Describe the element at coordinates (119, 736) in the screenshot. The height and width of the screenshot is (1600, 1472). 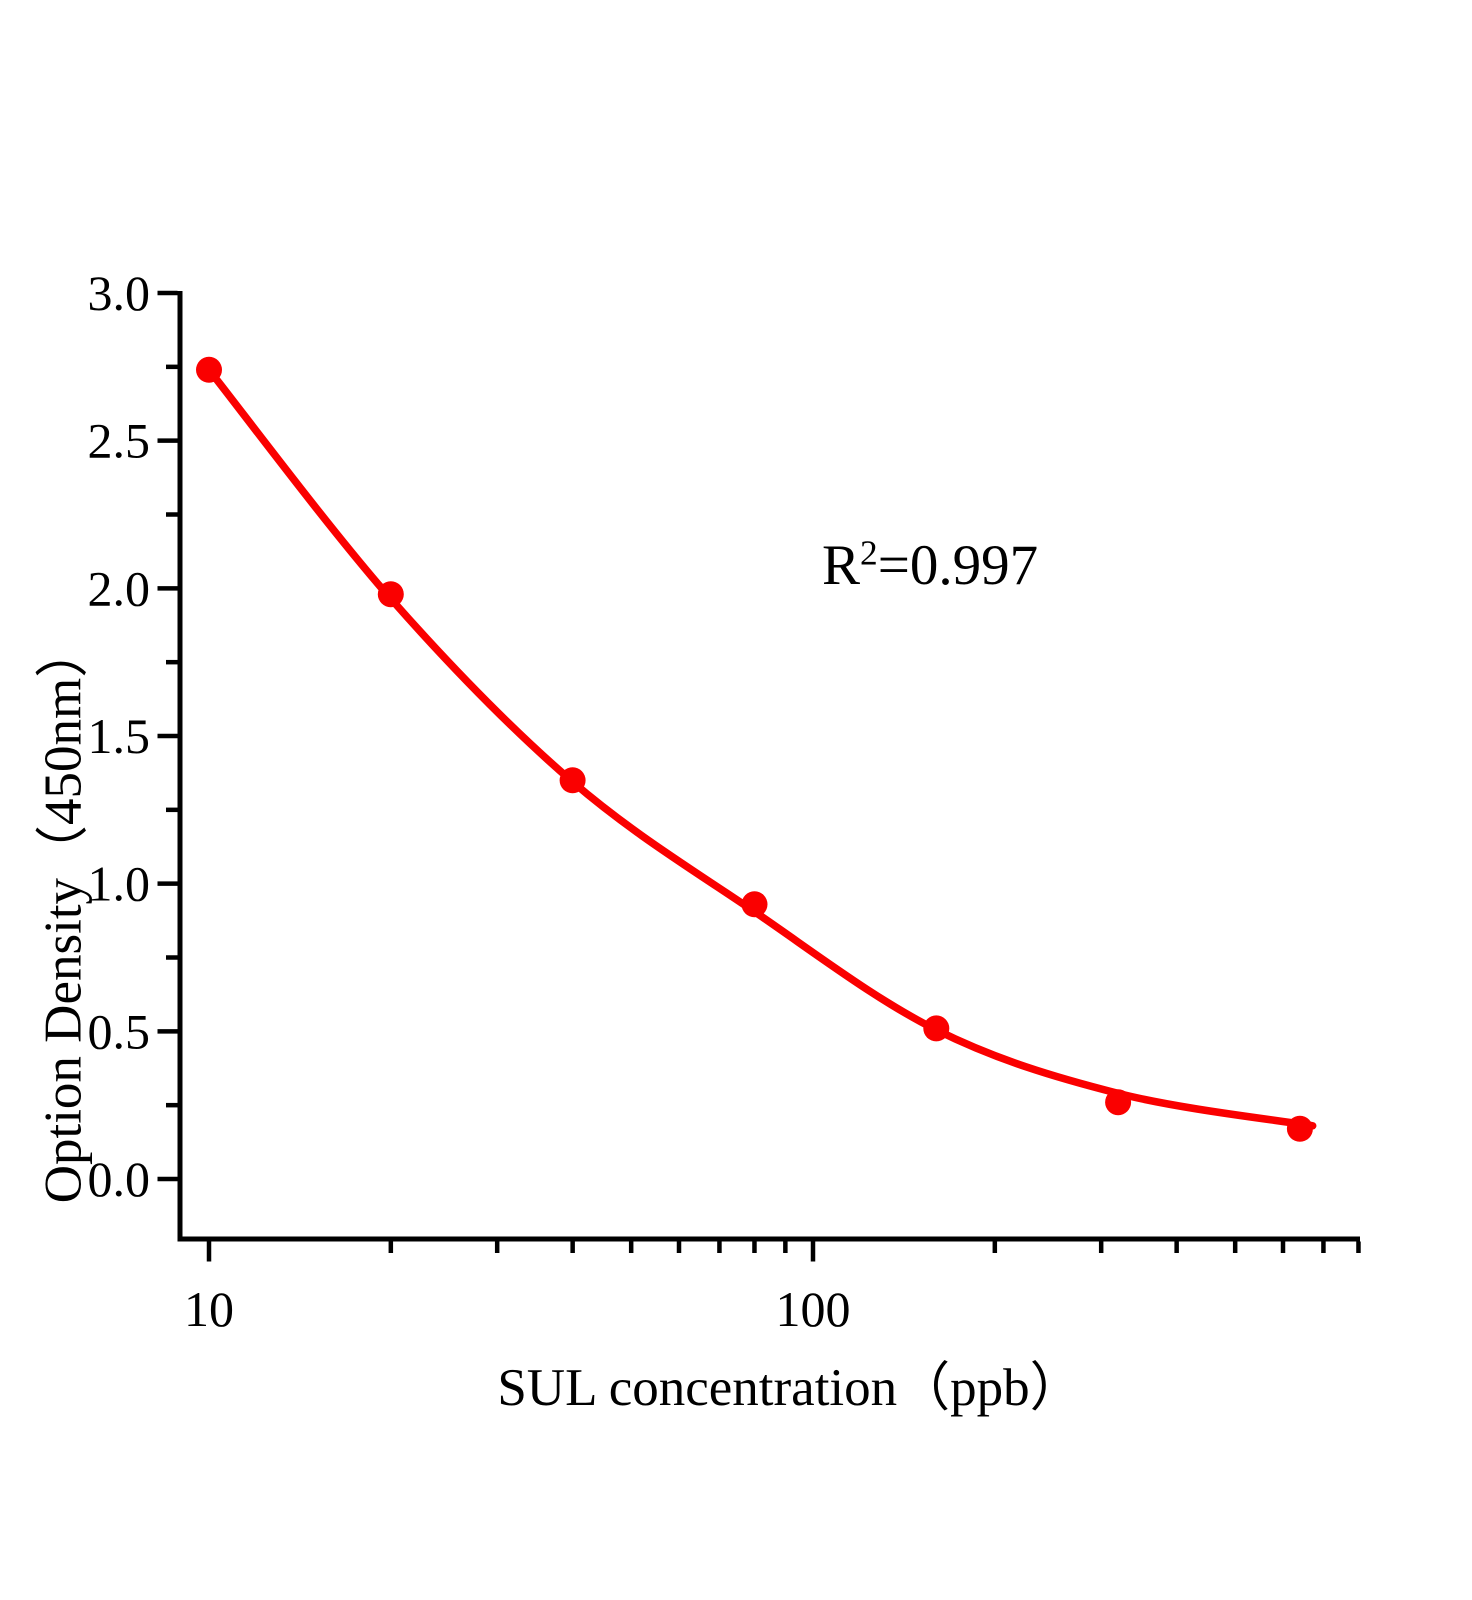
I see `y-tick-label: 1.5` at that location.